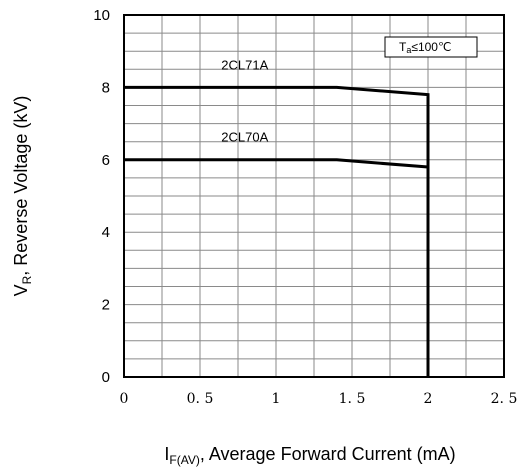 Image resolution: width=522 pixels, height=474 pixels. Describe the element at coordinates (27, 279) in the screenshot. I see `y-axis-title-sub: R` at that location.